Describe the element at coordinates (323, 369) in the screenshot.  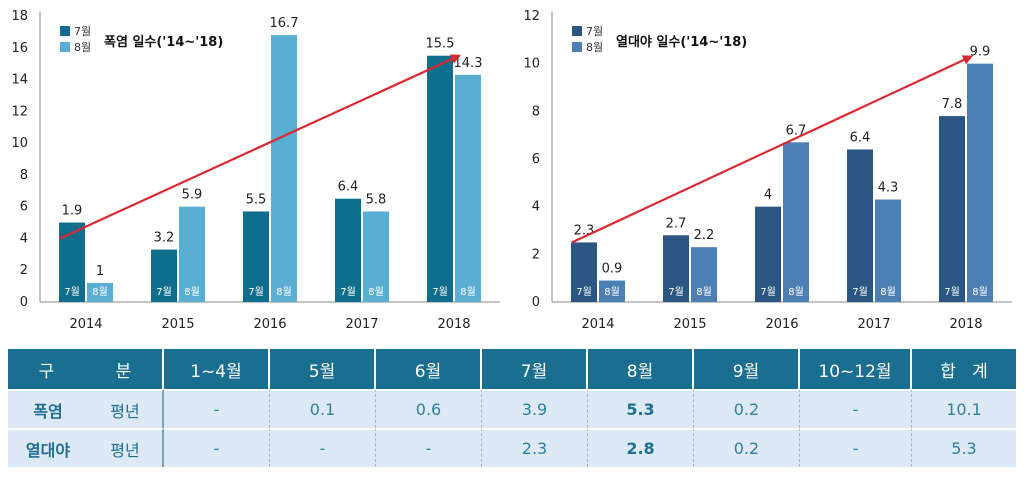
I see `header-may: 5월` at that location.